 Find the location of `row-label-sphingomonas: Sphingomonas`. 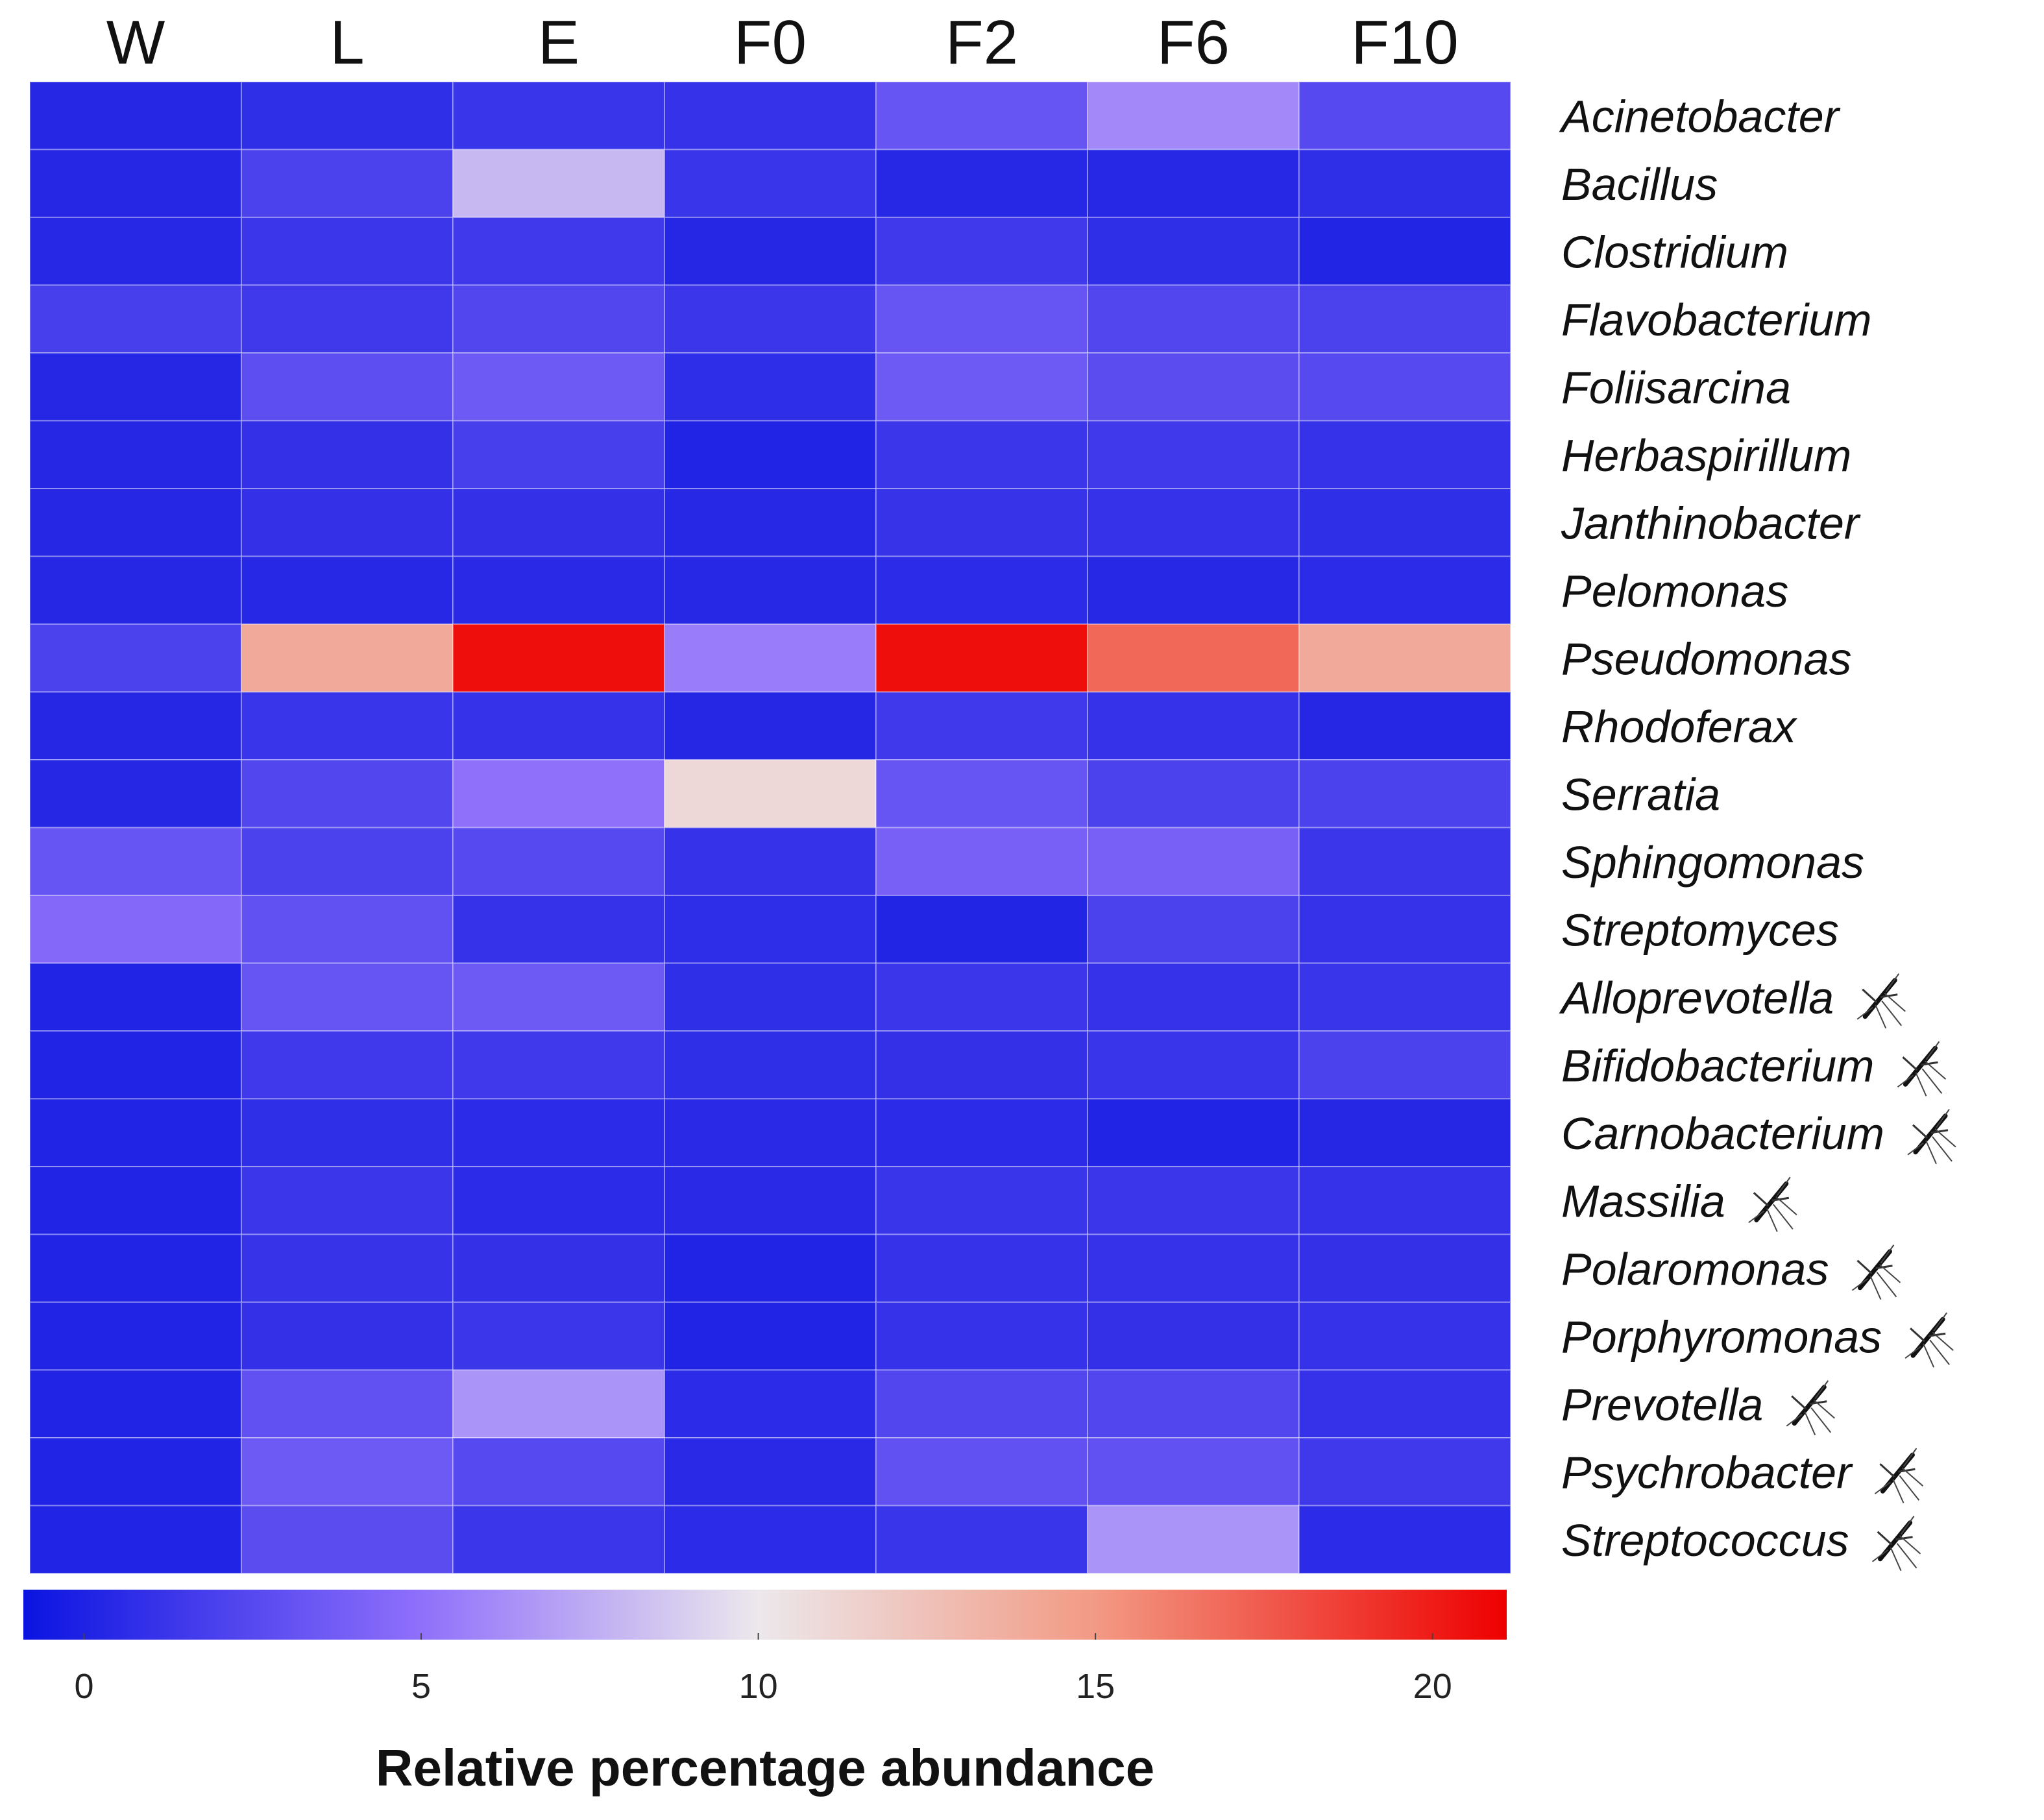

row-label-sphingomonas: Sphingomonas is located at coordinates (1712, 862).